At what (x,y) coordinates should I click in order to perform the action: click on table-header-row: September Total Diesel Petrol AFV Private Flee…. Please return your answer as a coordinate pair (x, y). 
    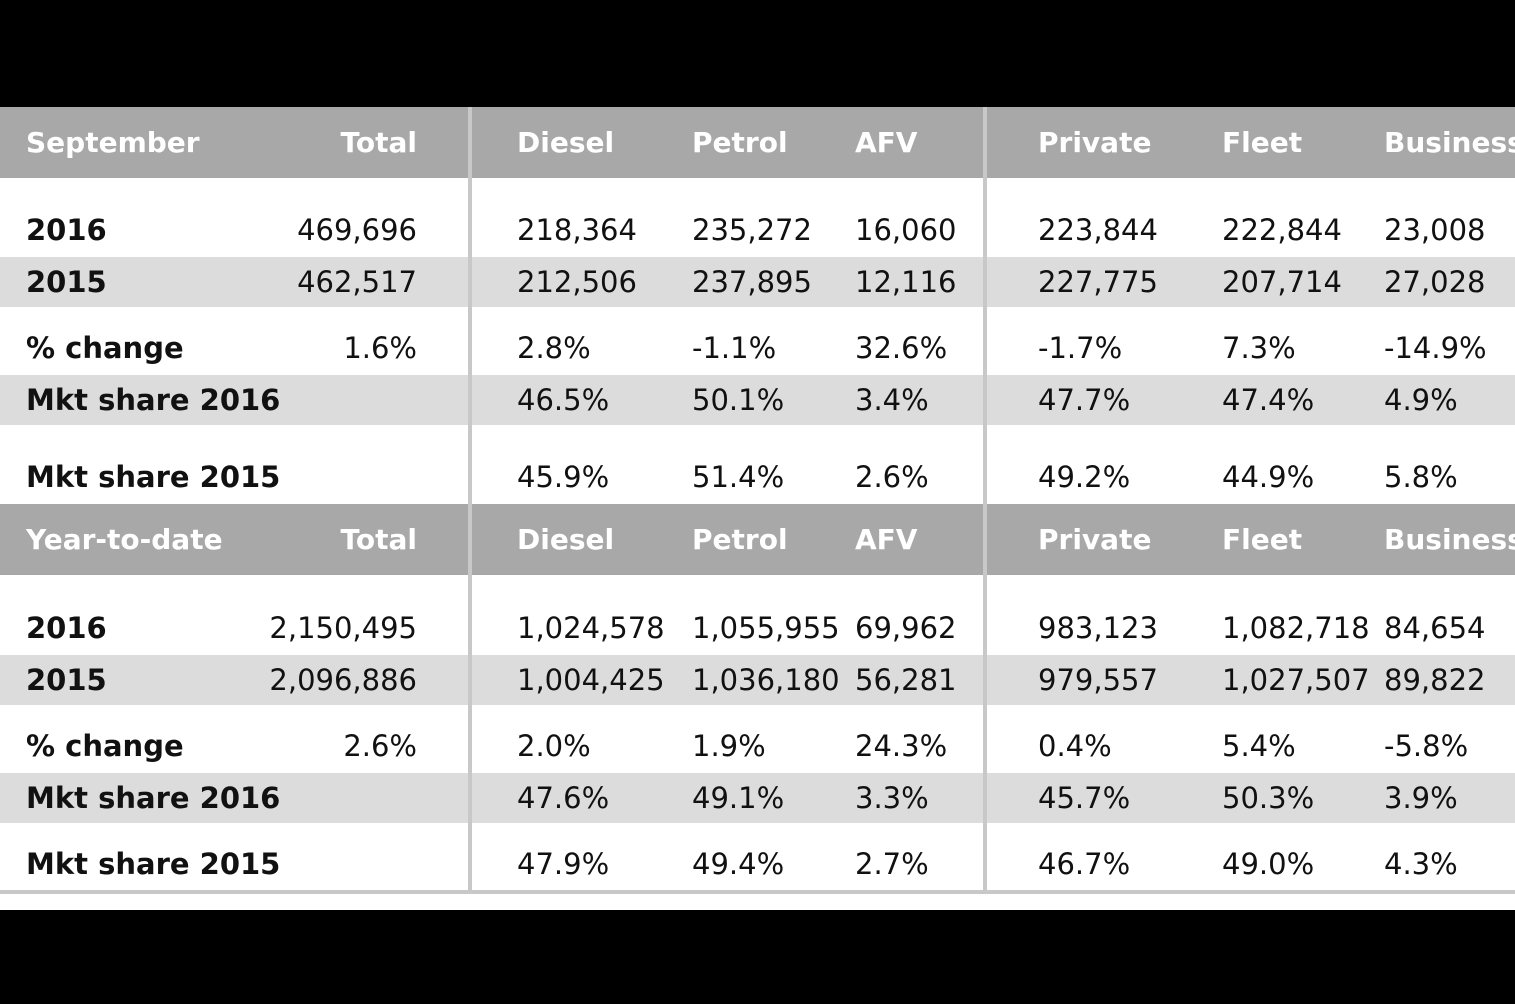
    Looking at the image, I should click on (757, 142).